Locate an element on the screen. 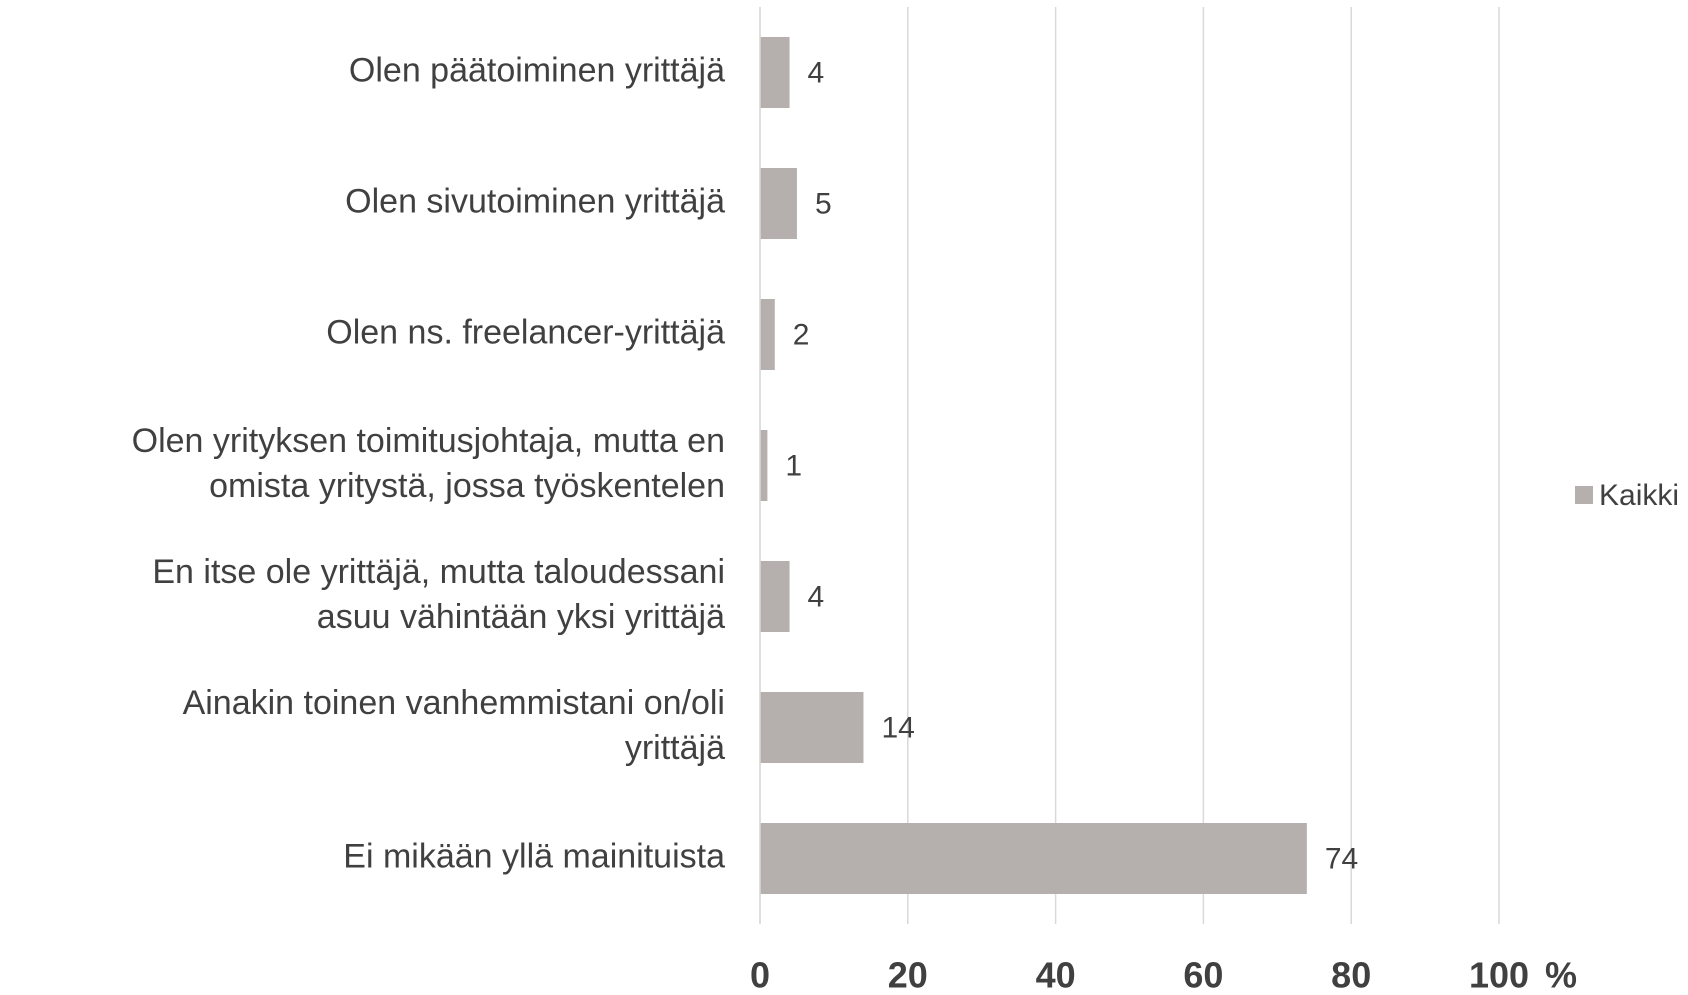 This screenshot has width=1688, height=995. y-tick-label: Olen ns. freelancer-yrittäjä is located at coordinates (525, 332).